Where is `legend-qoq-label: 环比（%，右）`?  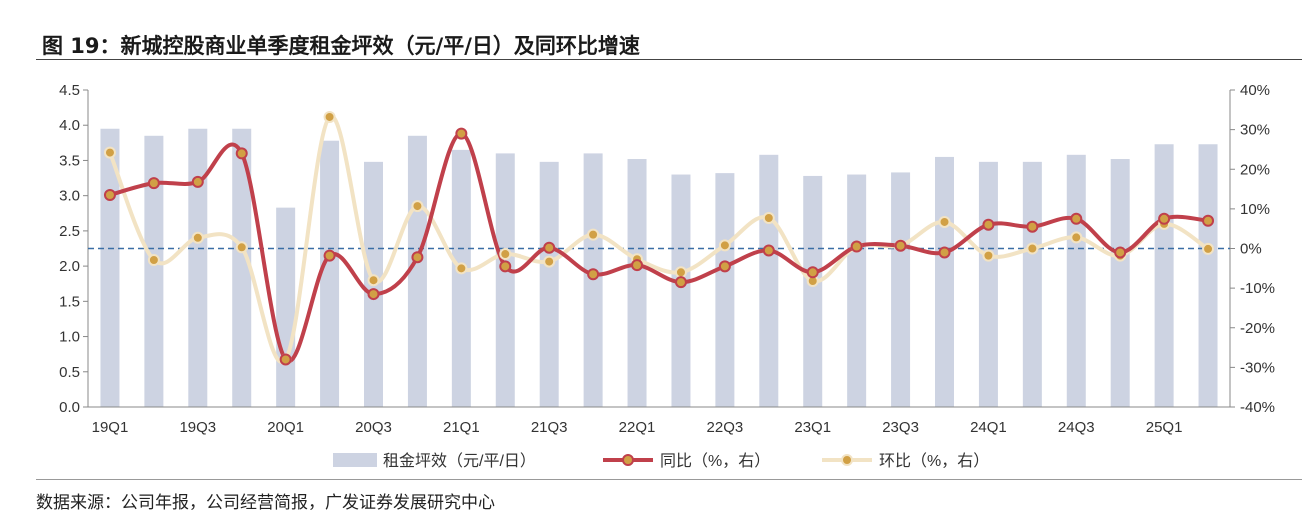 legend-qoq-label: 环比（%，右） is located at coordinates (934, 461).